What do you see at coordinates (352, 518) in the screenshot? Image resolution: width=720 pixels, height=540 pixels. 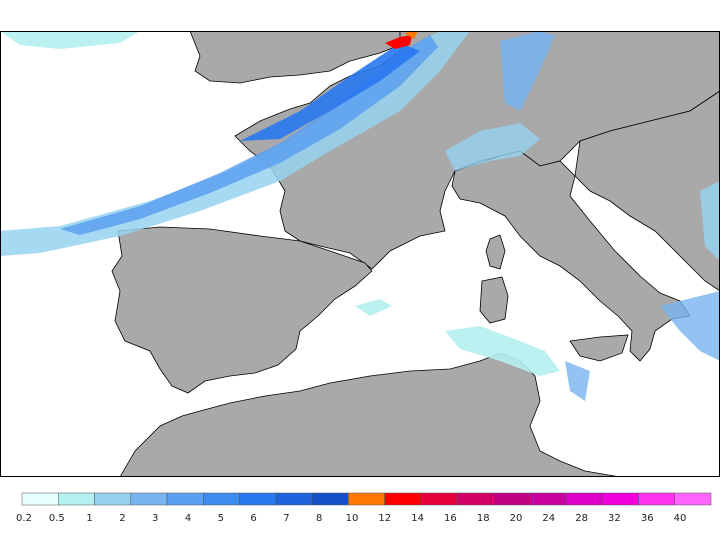 I see `legend-tick-label: 10` at bounding box center [352, 518].